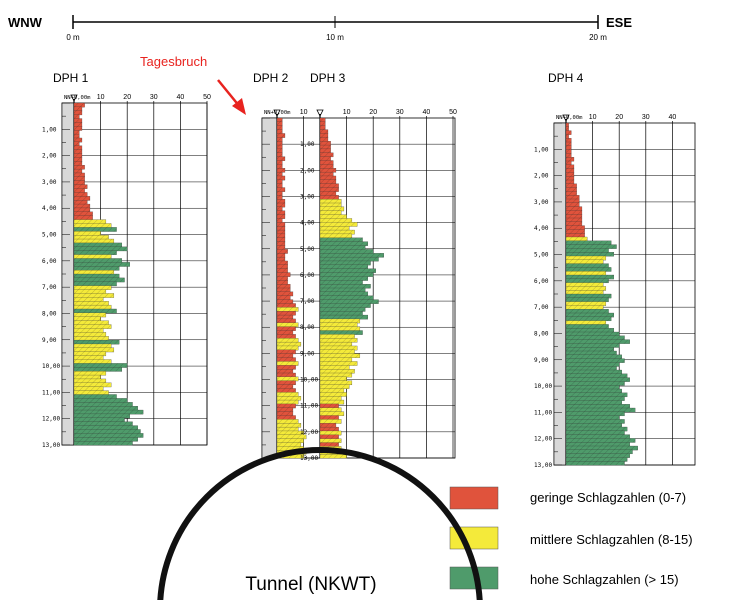 This screenshot has height=605, width=735. I want to click on x-tick-label: 50, so click(207, 97).